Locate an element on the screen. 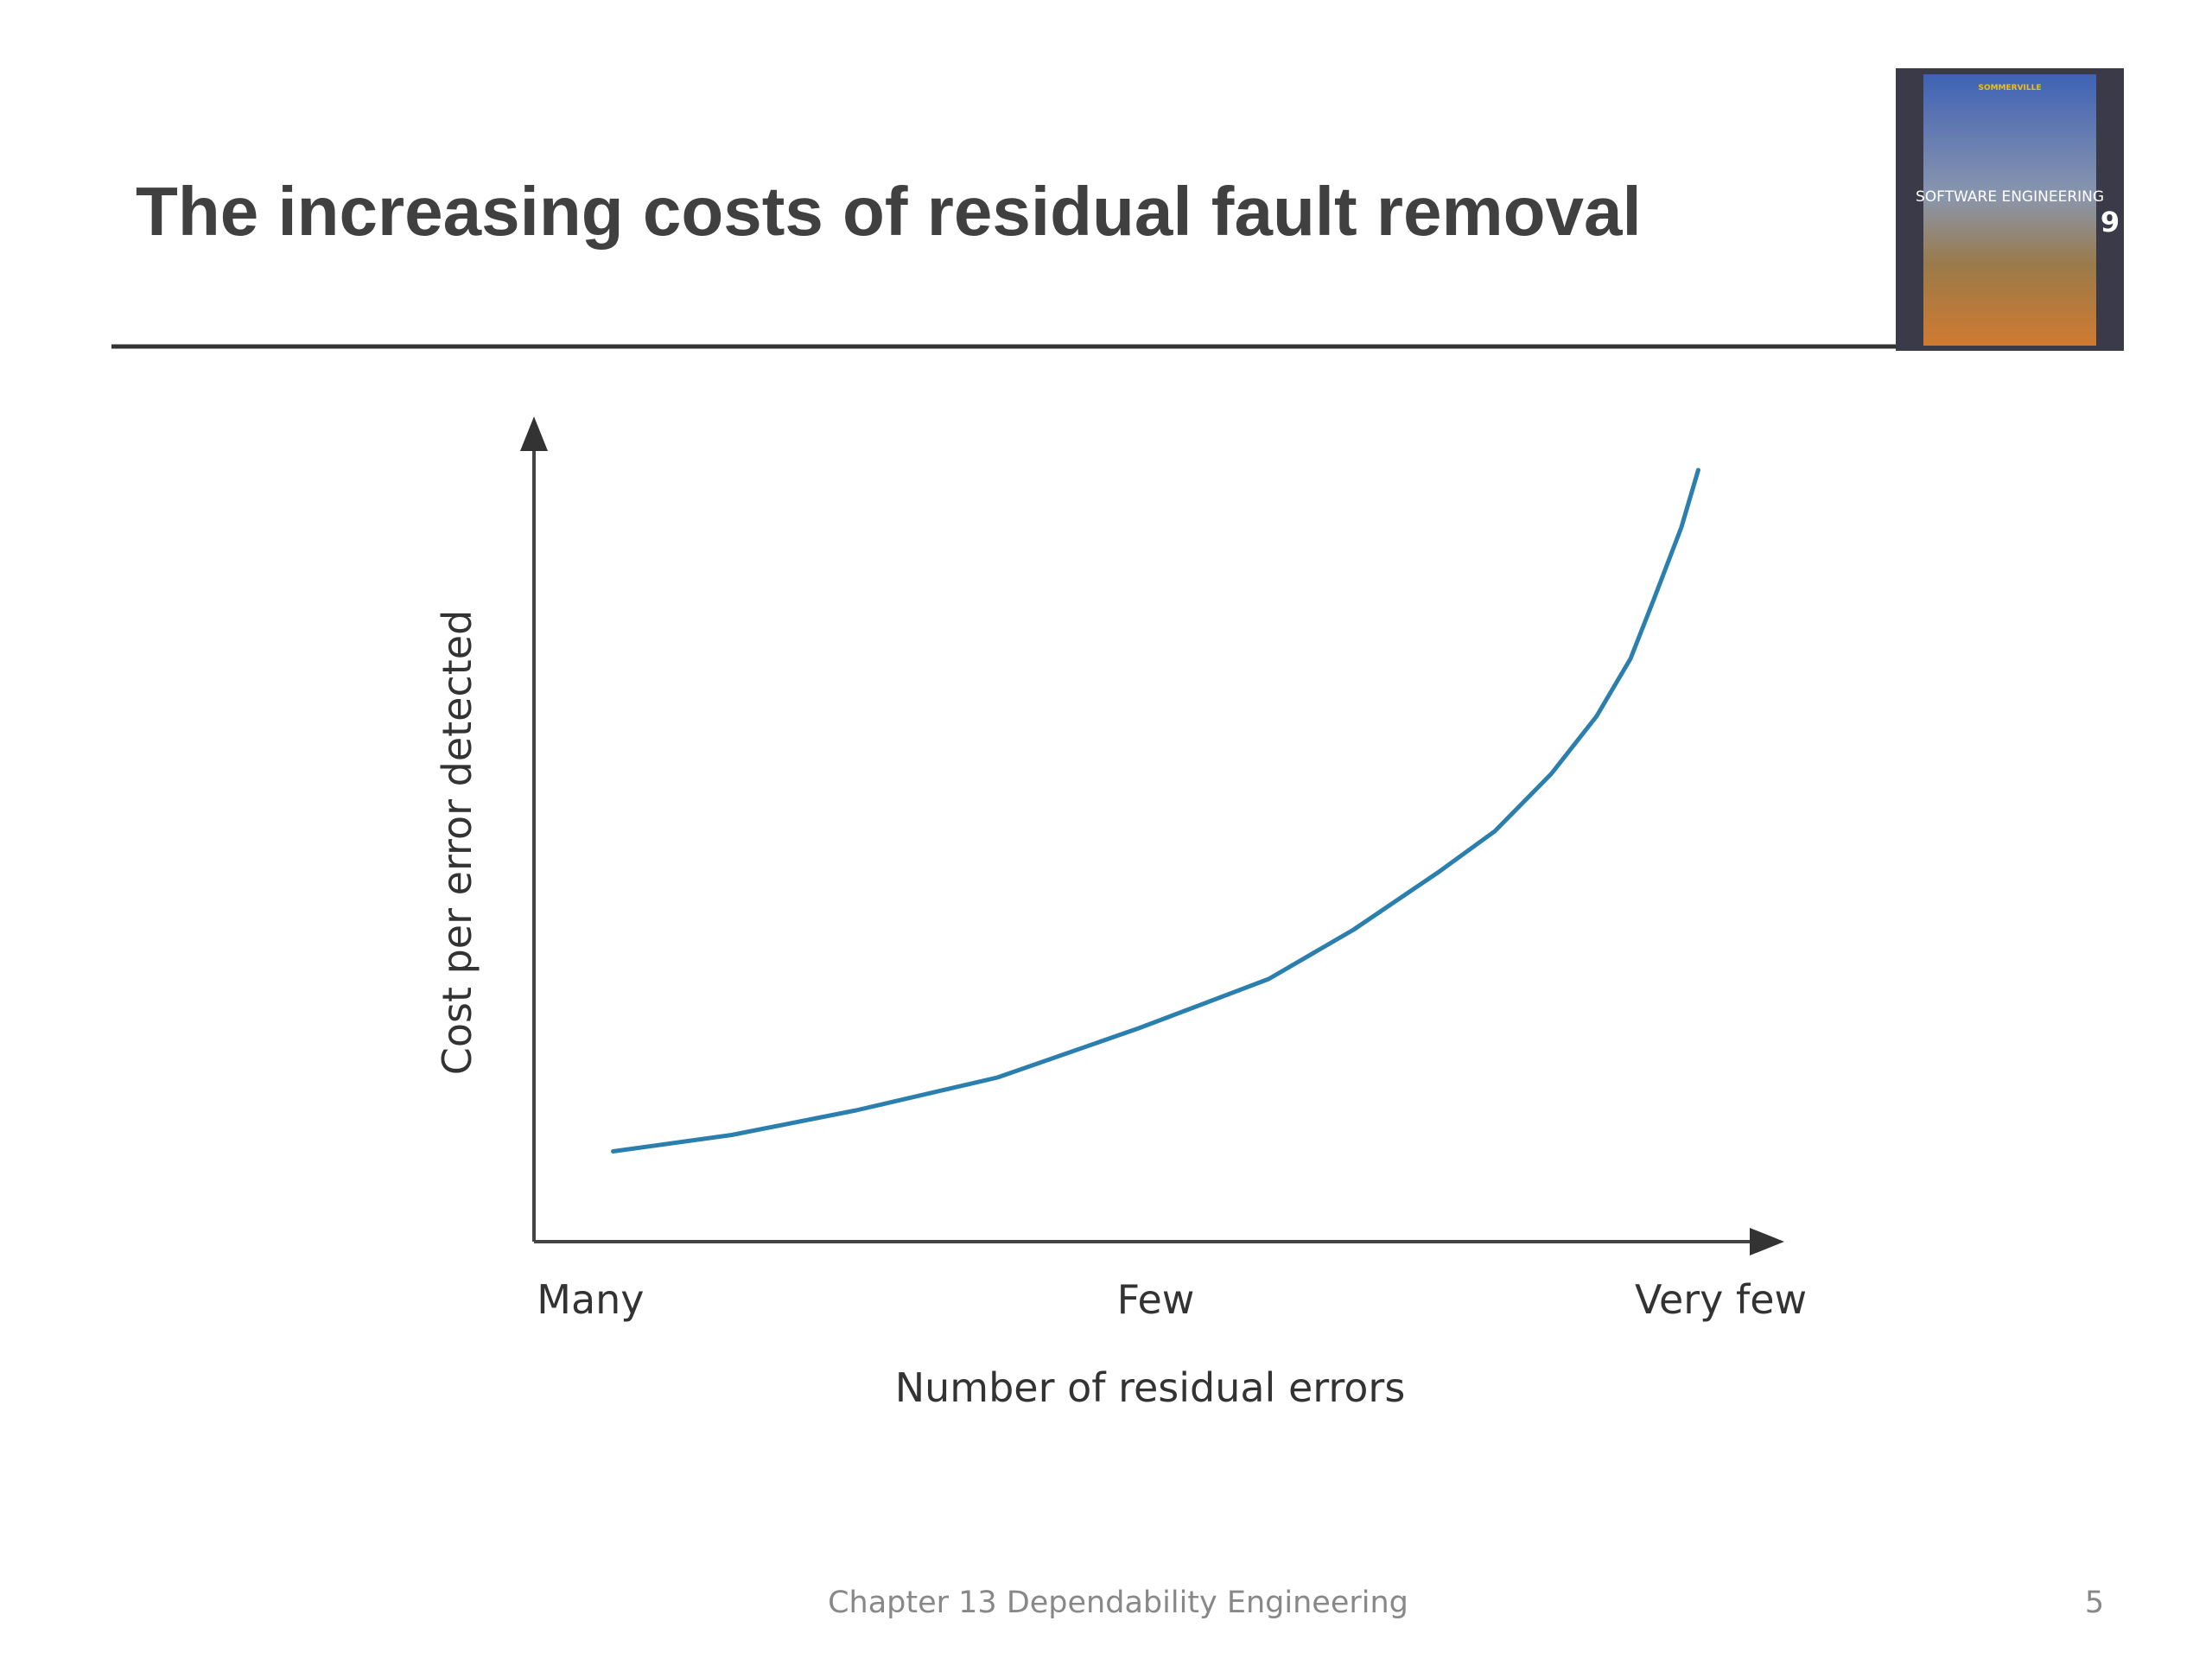 The image size is (2212, 1659). cover-title: SOFTWARE ENGINEERING is located at coordinates (2010, 197).